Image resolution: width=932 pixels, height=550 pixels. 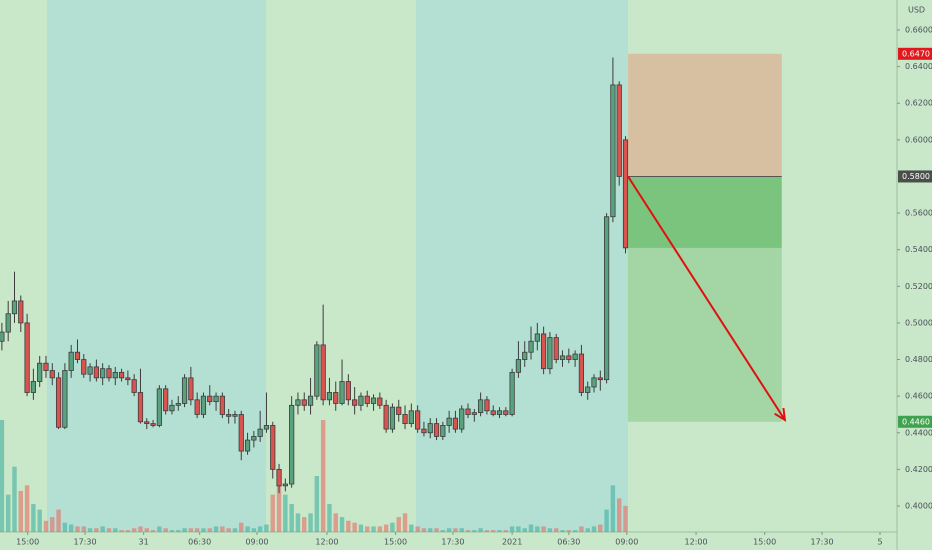 I want to click on x-tick-label: 06:30, so click(x=199, y=542).